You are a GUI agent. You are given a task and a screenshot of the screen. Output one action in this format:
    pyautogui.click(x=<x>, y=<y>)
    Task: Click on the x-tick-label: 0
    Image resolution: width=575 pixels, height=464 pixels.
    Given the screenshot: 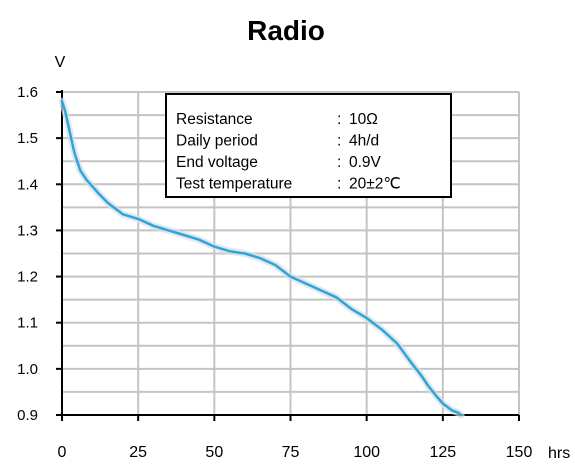 What is the action you would take?
    pyautogui.click(x=62, y=451)
    